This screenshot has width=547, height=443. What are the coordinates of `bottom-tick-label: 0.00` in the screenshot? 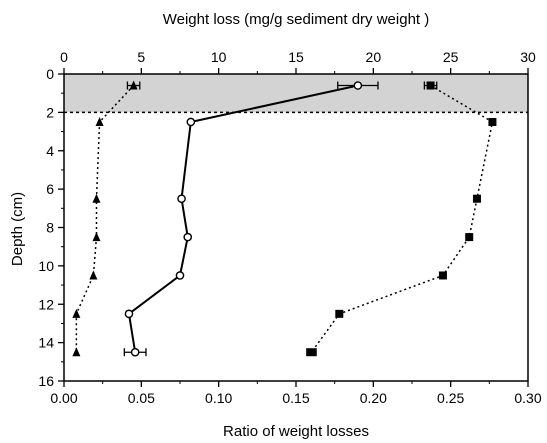 It's located at (63, 398).